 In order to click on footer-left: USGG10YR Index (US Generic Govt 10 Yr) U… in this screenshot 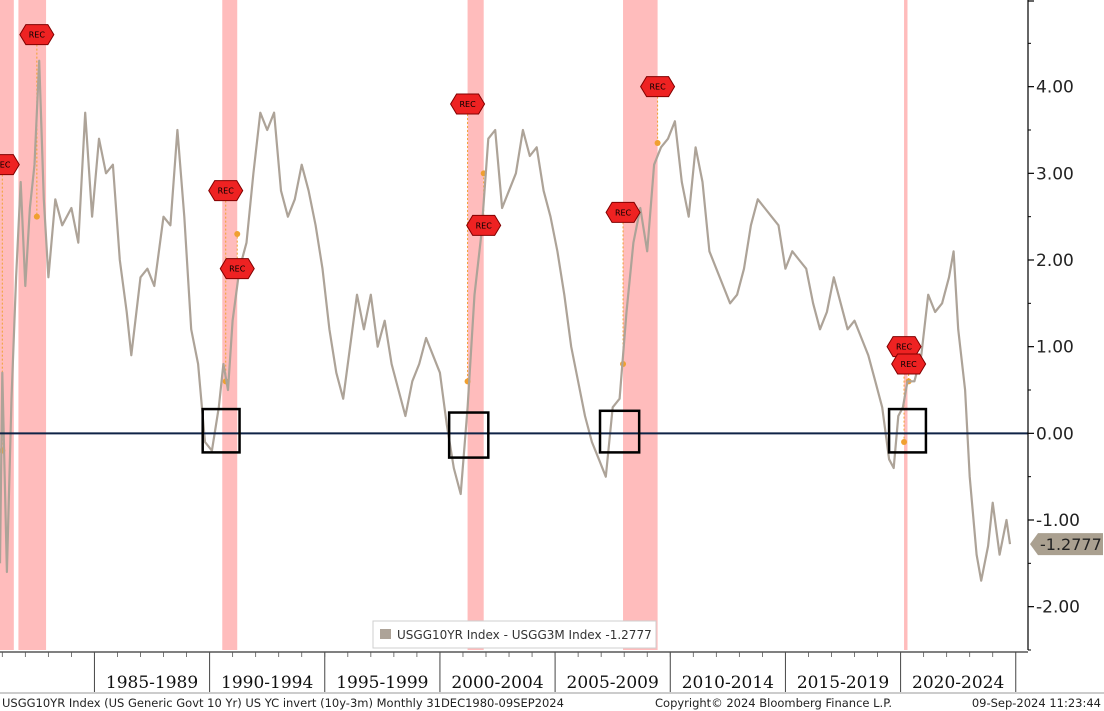, I will do `click(283, 703)`.